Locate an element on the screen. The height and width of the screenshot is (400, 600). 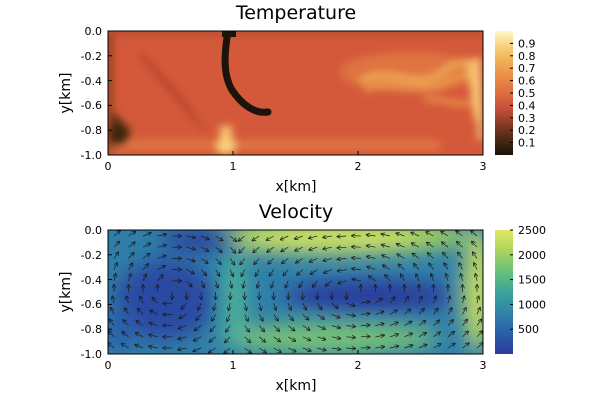
temperature-colorbar-bar is located at coordinates (504, 93).